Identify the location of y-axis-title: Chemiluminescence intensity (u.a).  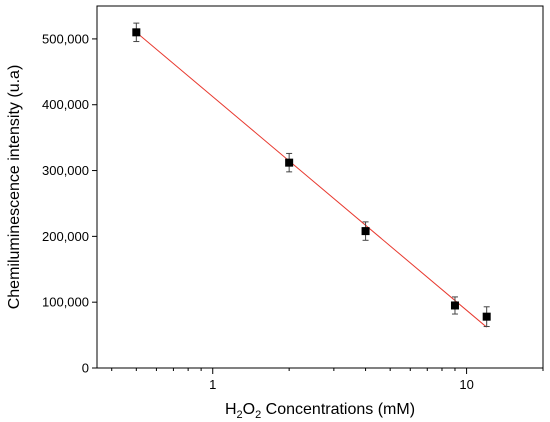
(14, 187).